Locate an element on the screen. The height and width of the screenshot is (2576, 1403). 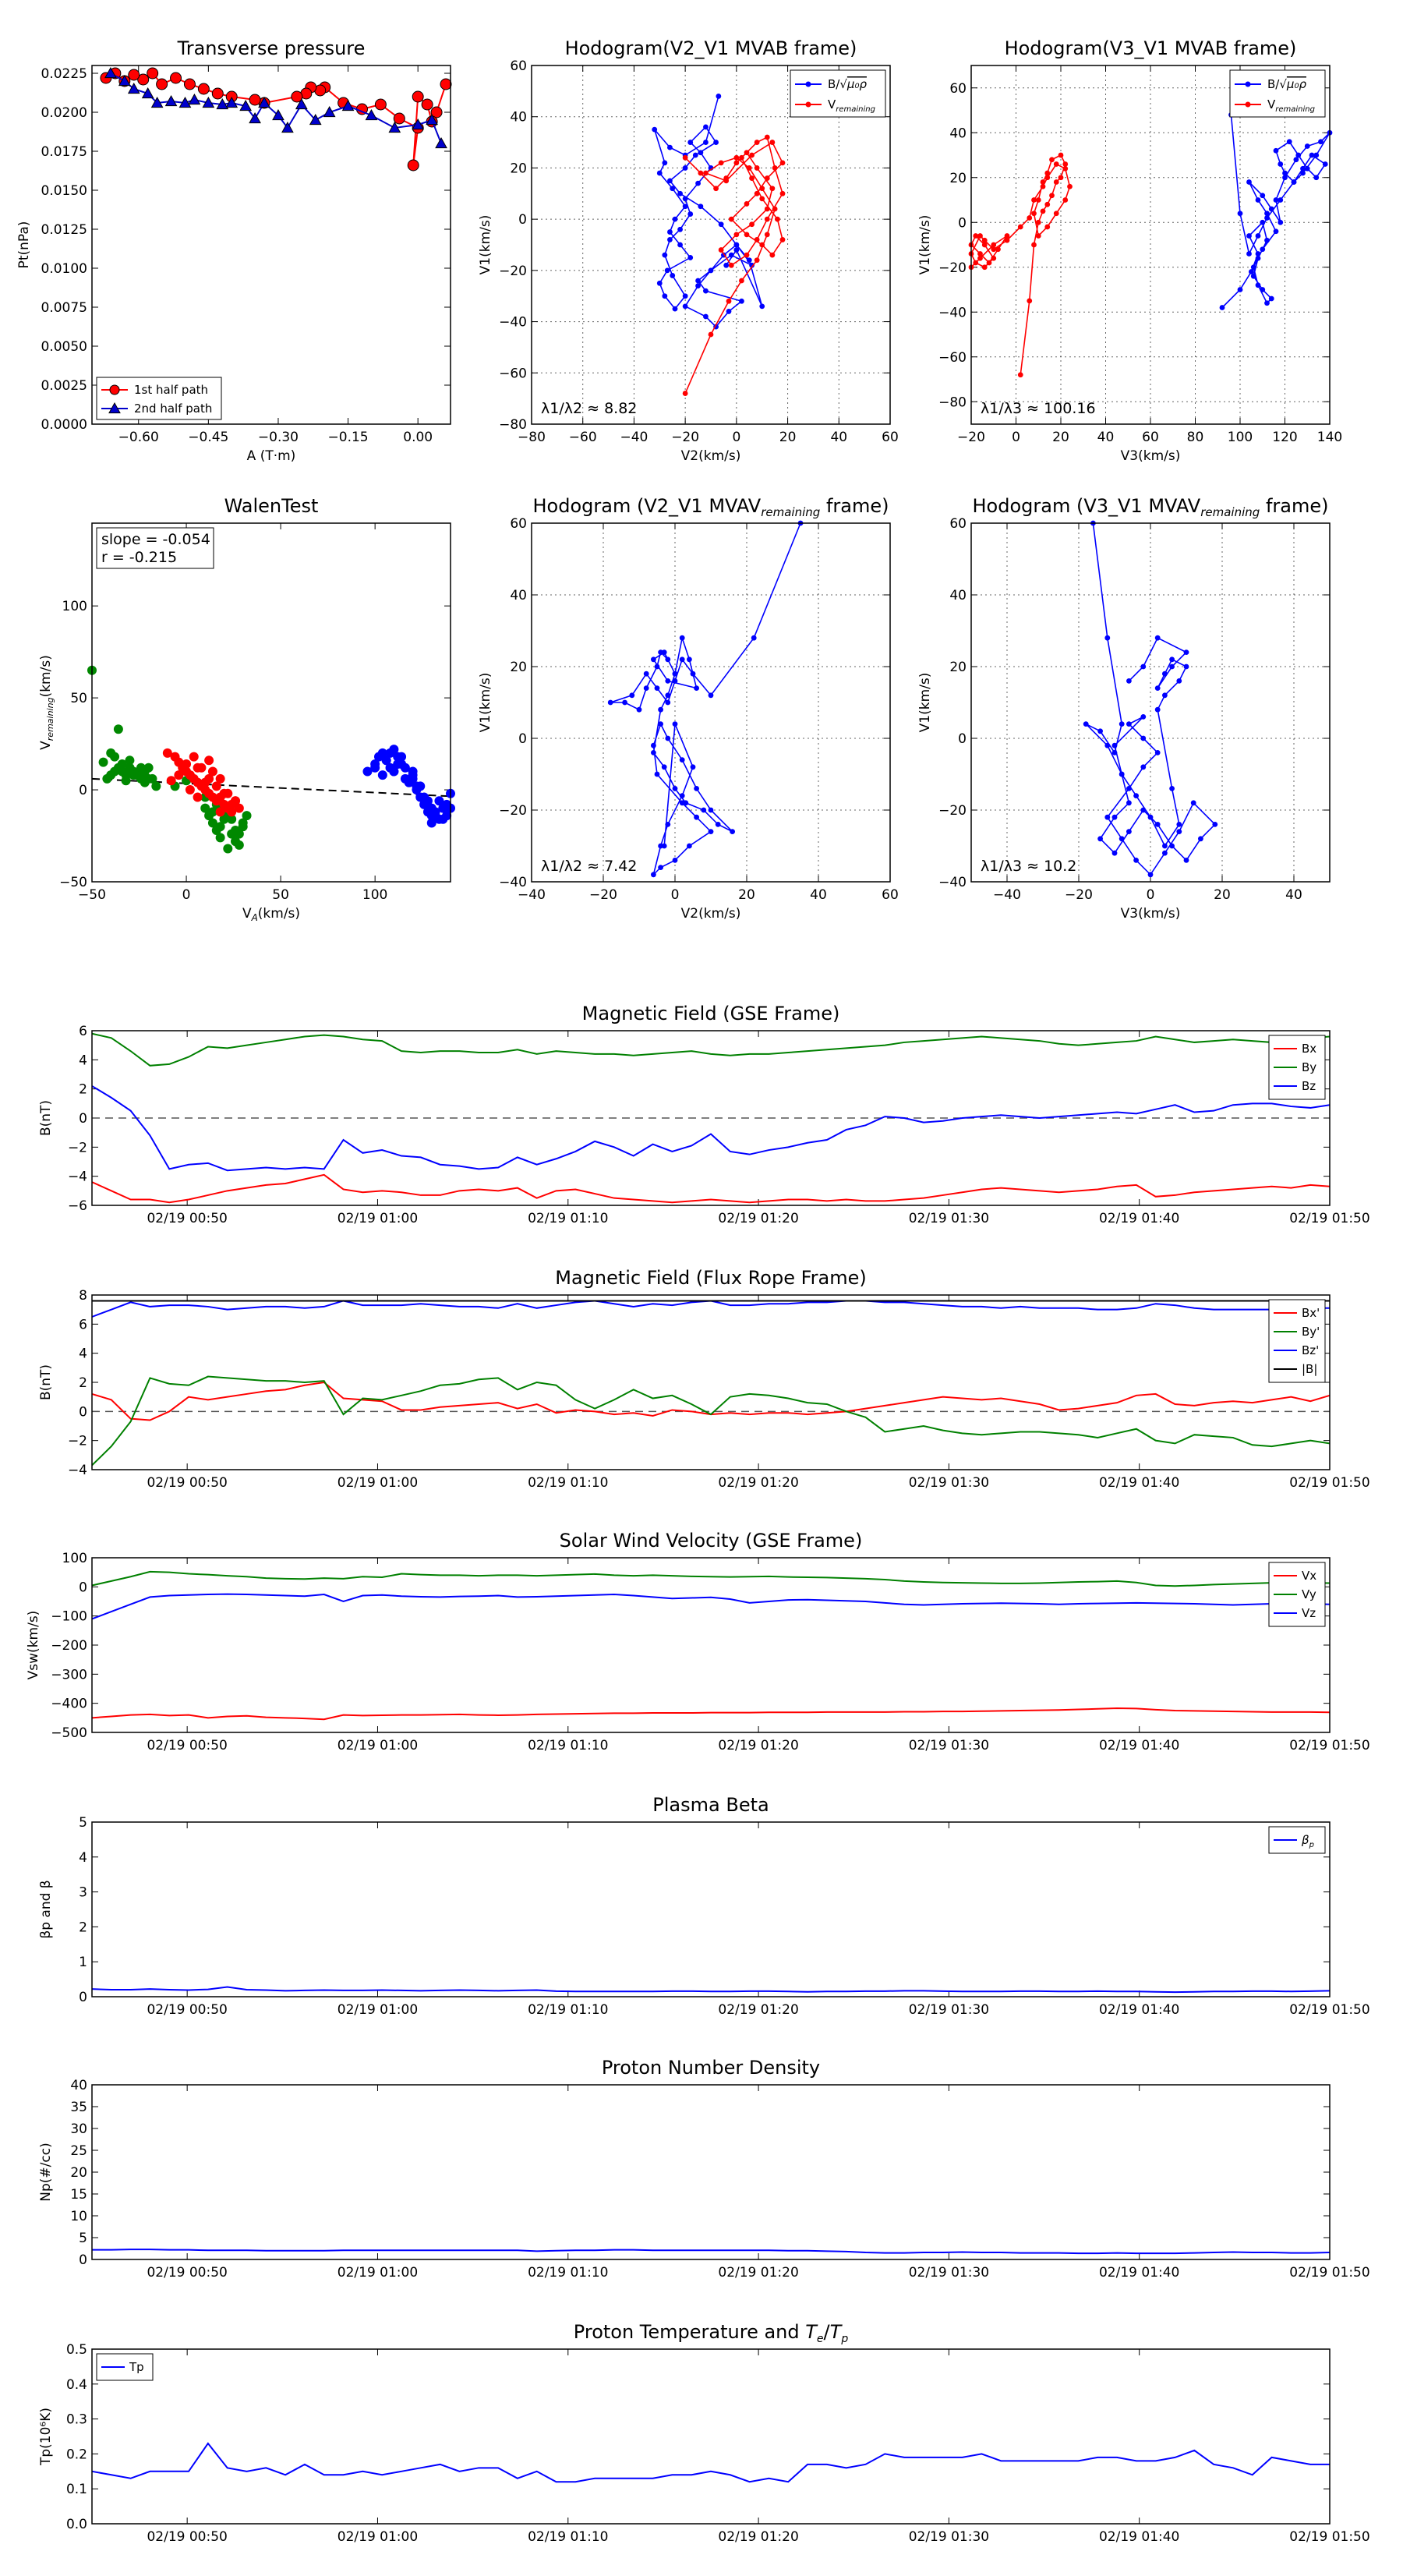
series-blue is located at coordinates (1150, 699).